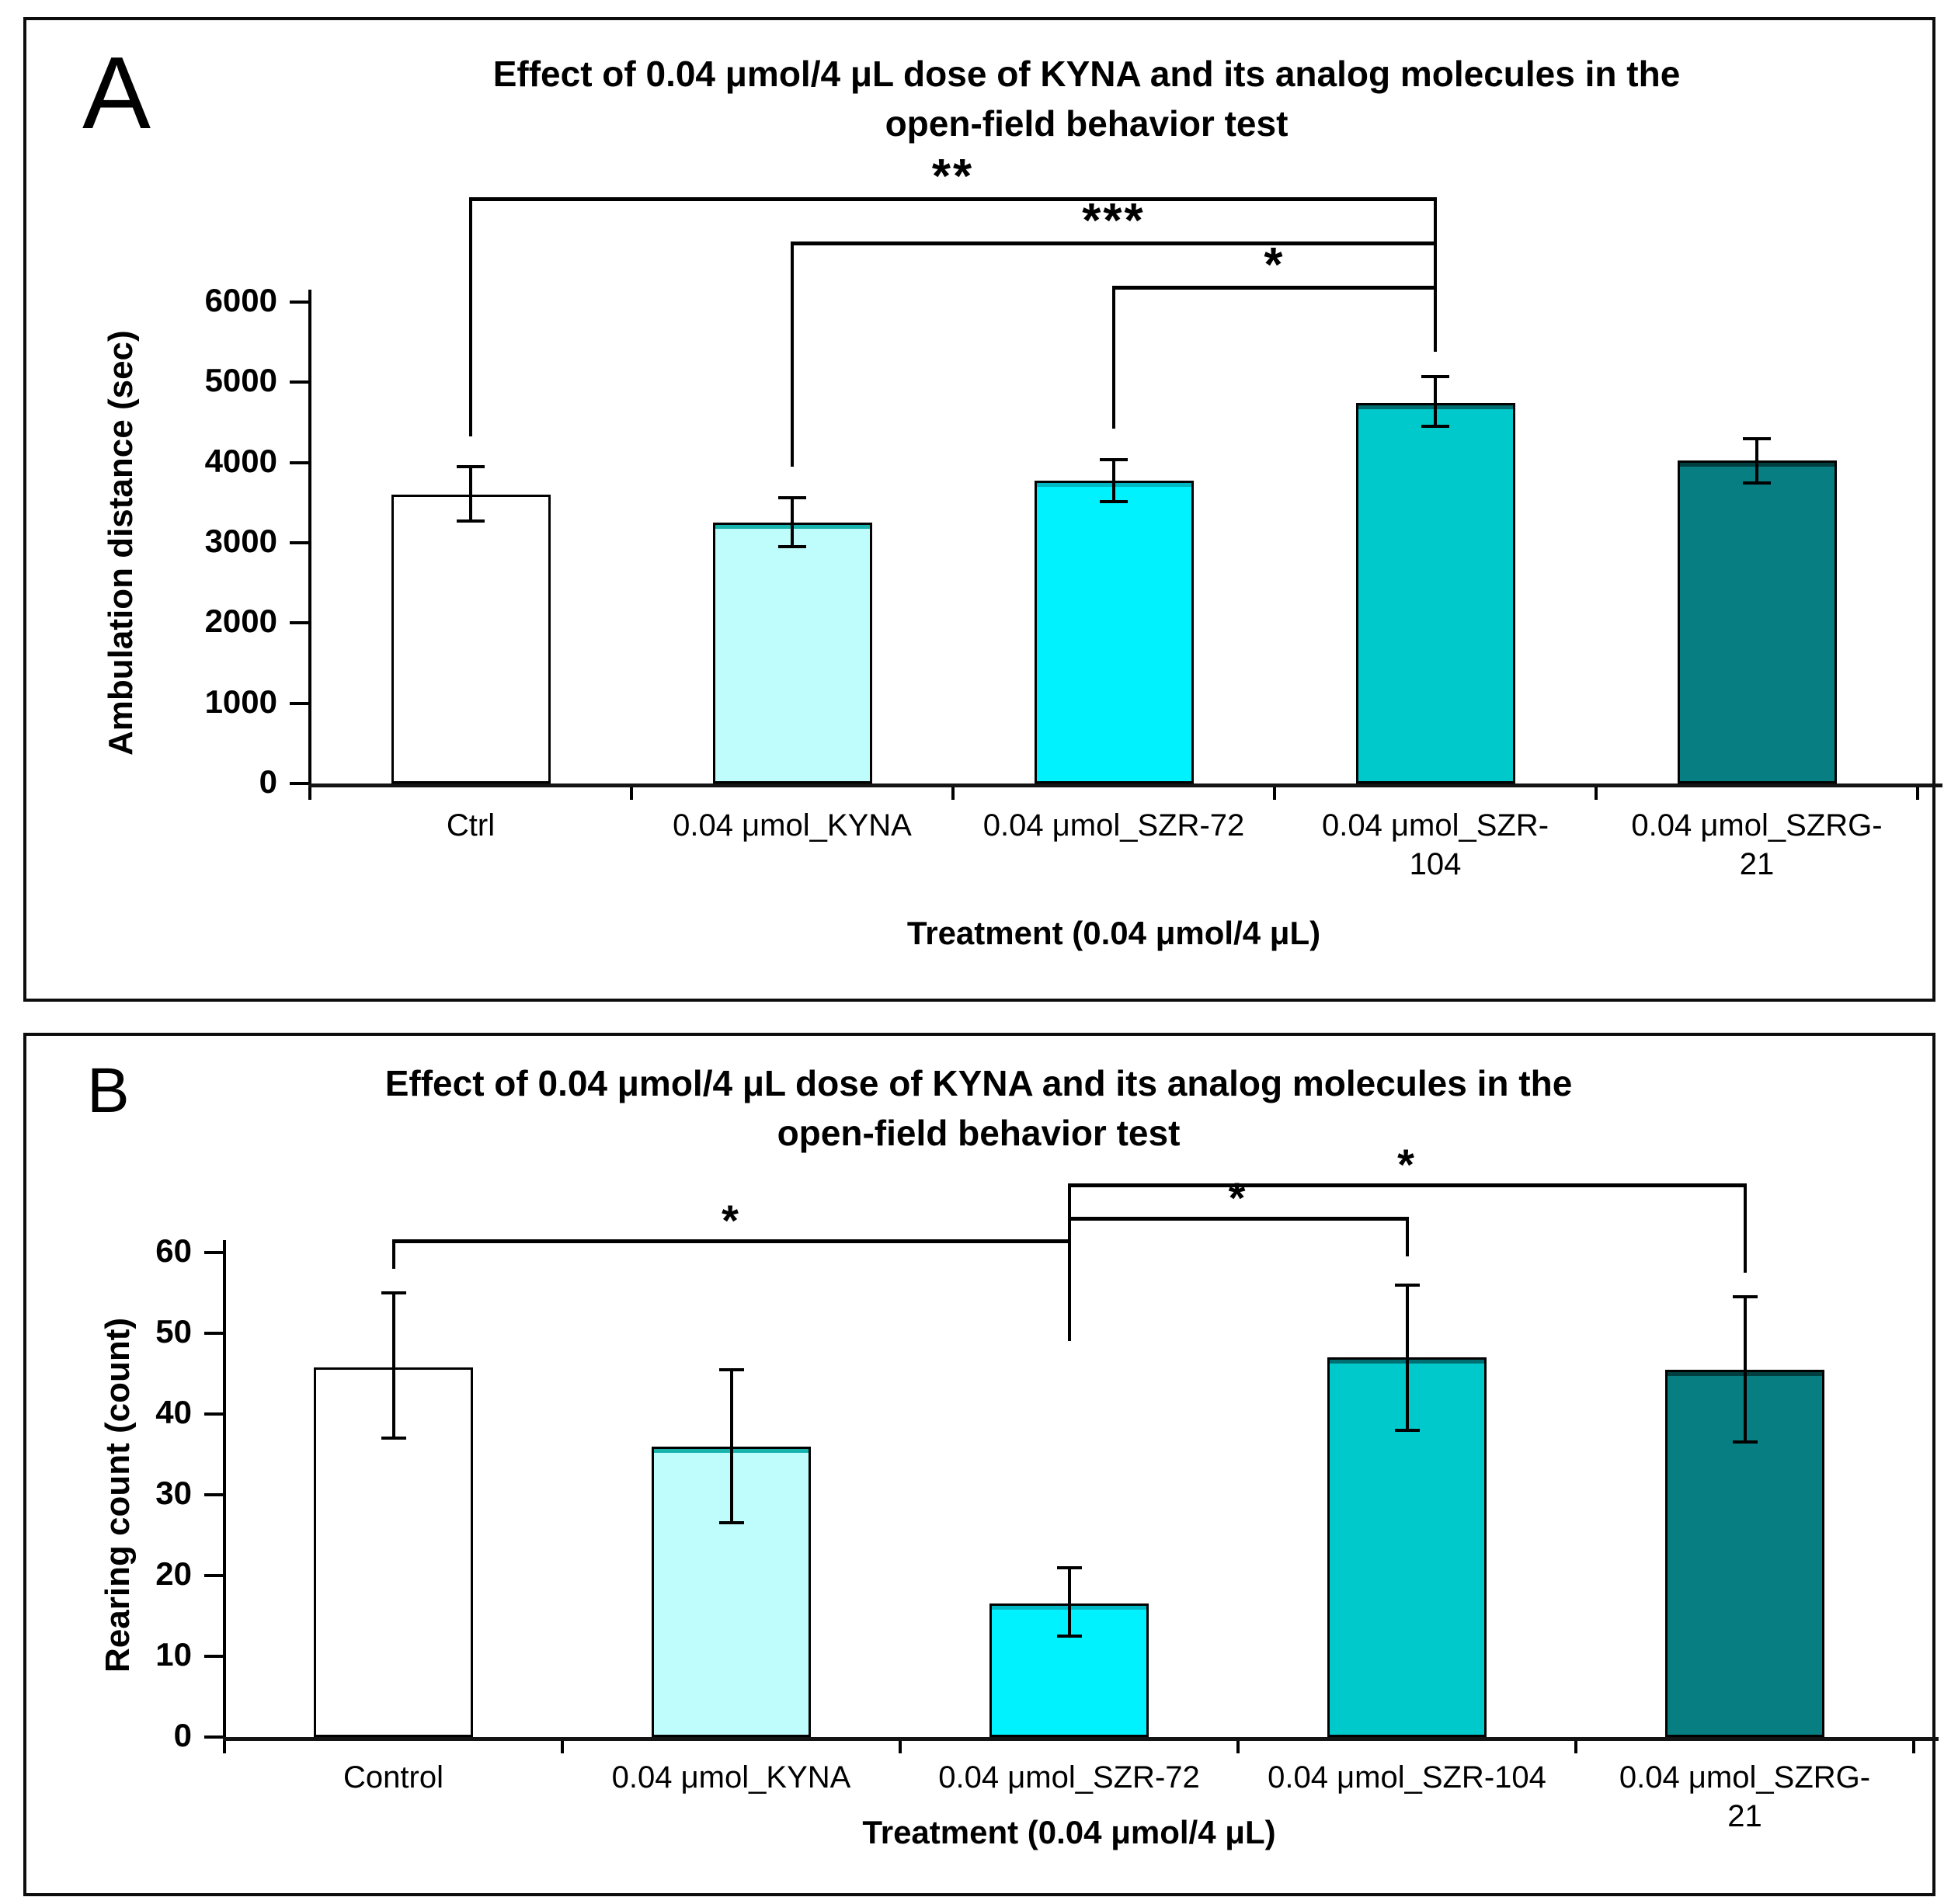 The height and width of the screenshot is (1904, 1958). What do you see at coordinates (1757, 621) in the screenshot?
I see `bar-0.04 μmol_SZRG-21` at bounding box center [1757, 621].